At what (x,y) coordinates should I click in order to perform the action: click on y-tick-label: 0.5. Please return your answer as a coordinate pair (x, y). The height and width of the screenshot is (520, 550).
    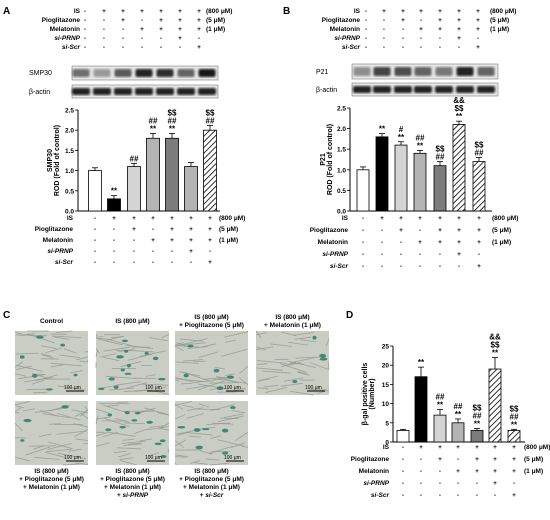
    Looking at the image, I should click on (341, 191).